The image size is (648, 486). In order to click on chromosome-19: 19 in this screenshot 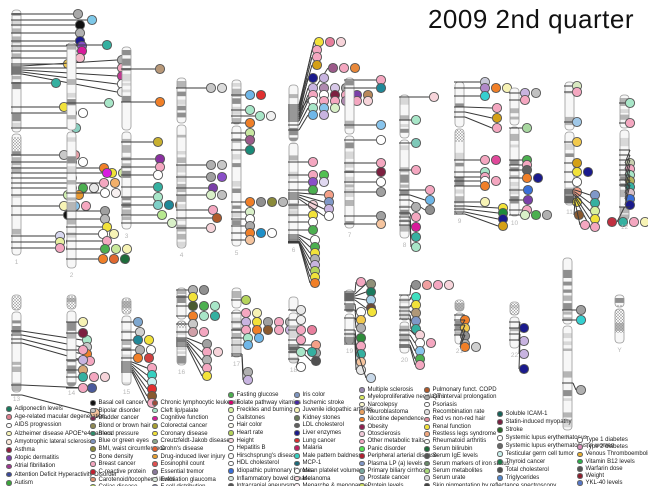, I will do `click(361, 330)`.